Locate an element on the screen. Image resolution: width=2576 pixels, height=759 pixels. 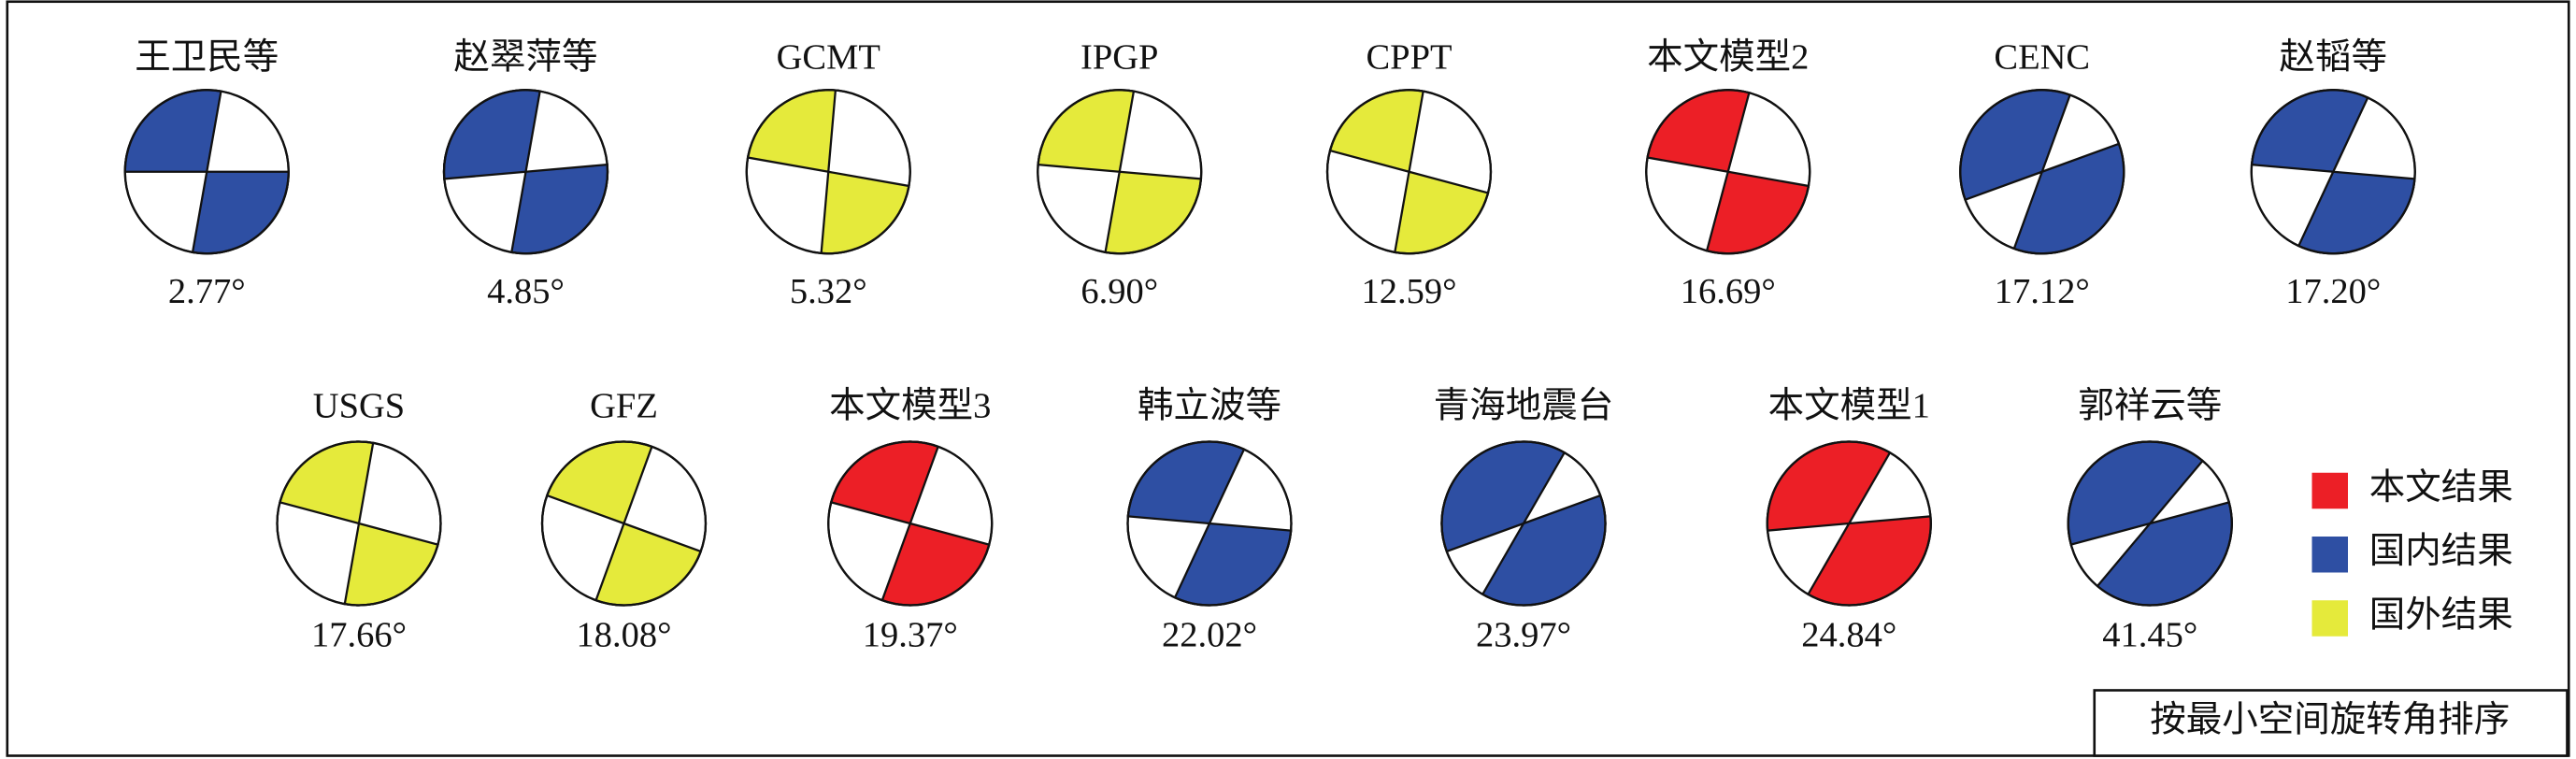
rotation-angle: 6.90° is located at coordinates (1119, 291).